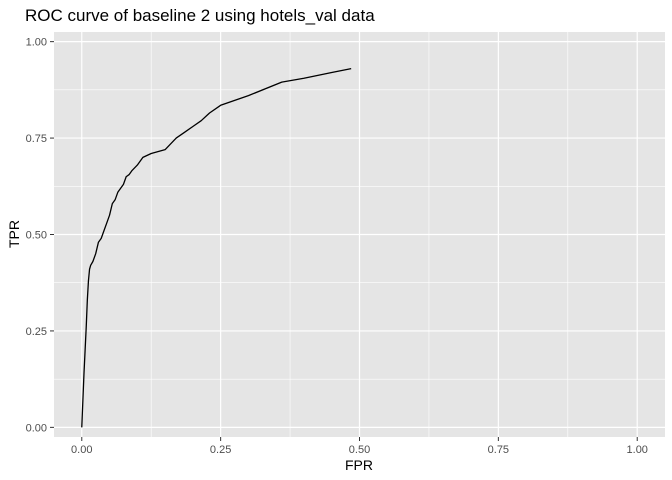 The width and height of the screenshot is (672, 480). Describe the element at coordinates (220, 450) in the screenshot. I see `x-tick-label: 0.25` at that location.